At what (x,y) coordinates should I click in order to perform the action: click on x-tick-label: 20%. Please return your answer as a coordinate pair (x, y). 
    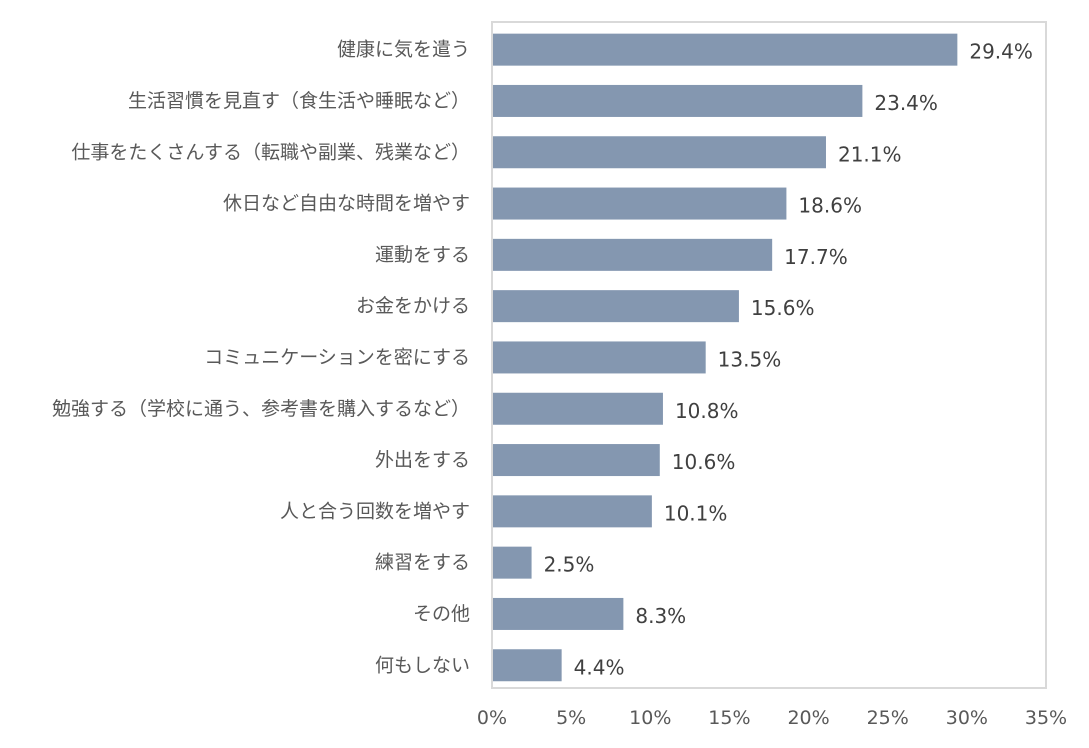
    Looking at the image, I should click on (808, 718).